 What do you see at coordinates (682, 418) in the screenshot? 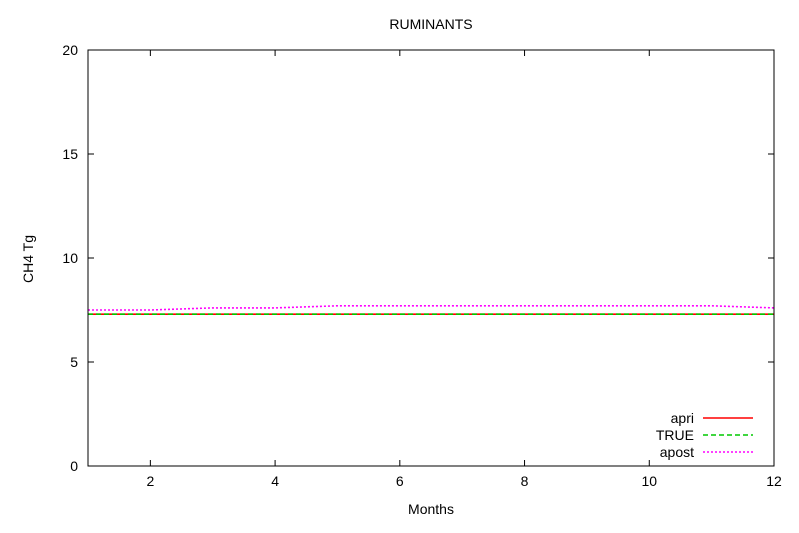
I see `legend-label-apri: apri` at bounding box center [682, 418].